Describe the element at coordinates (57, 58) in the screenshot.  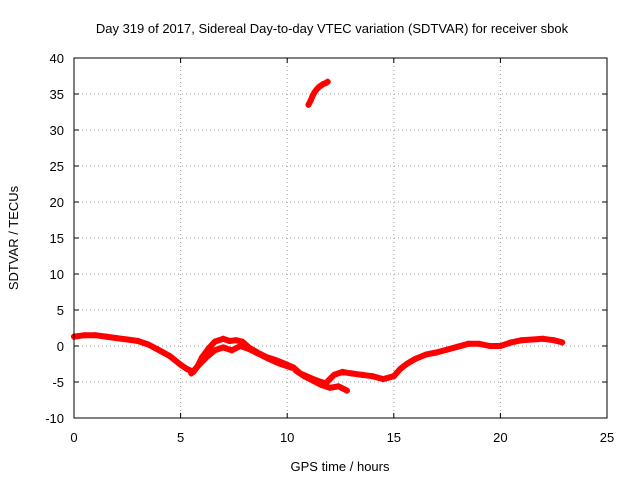
I see `y-tick-label: 40` at that location.